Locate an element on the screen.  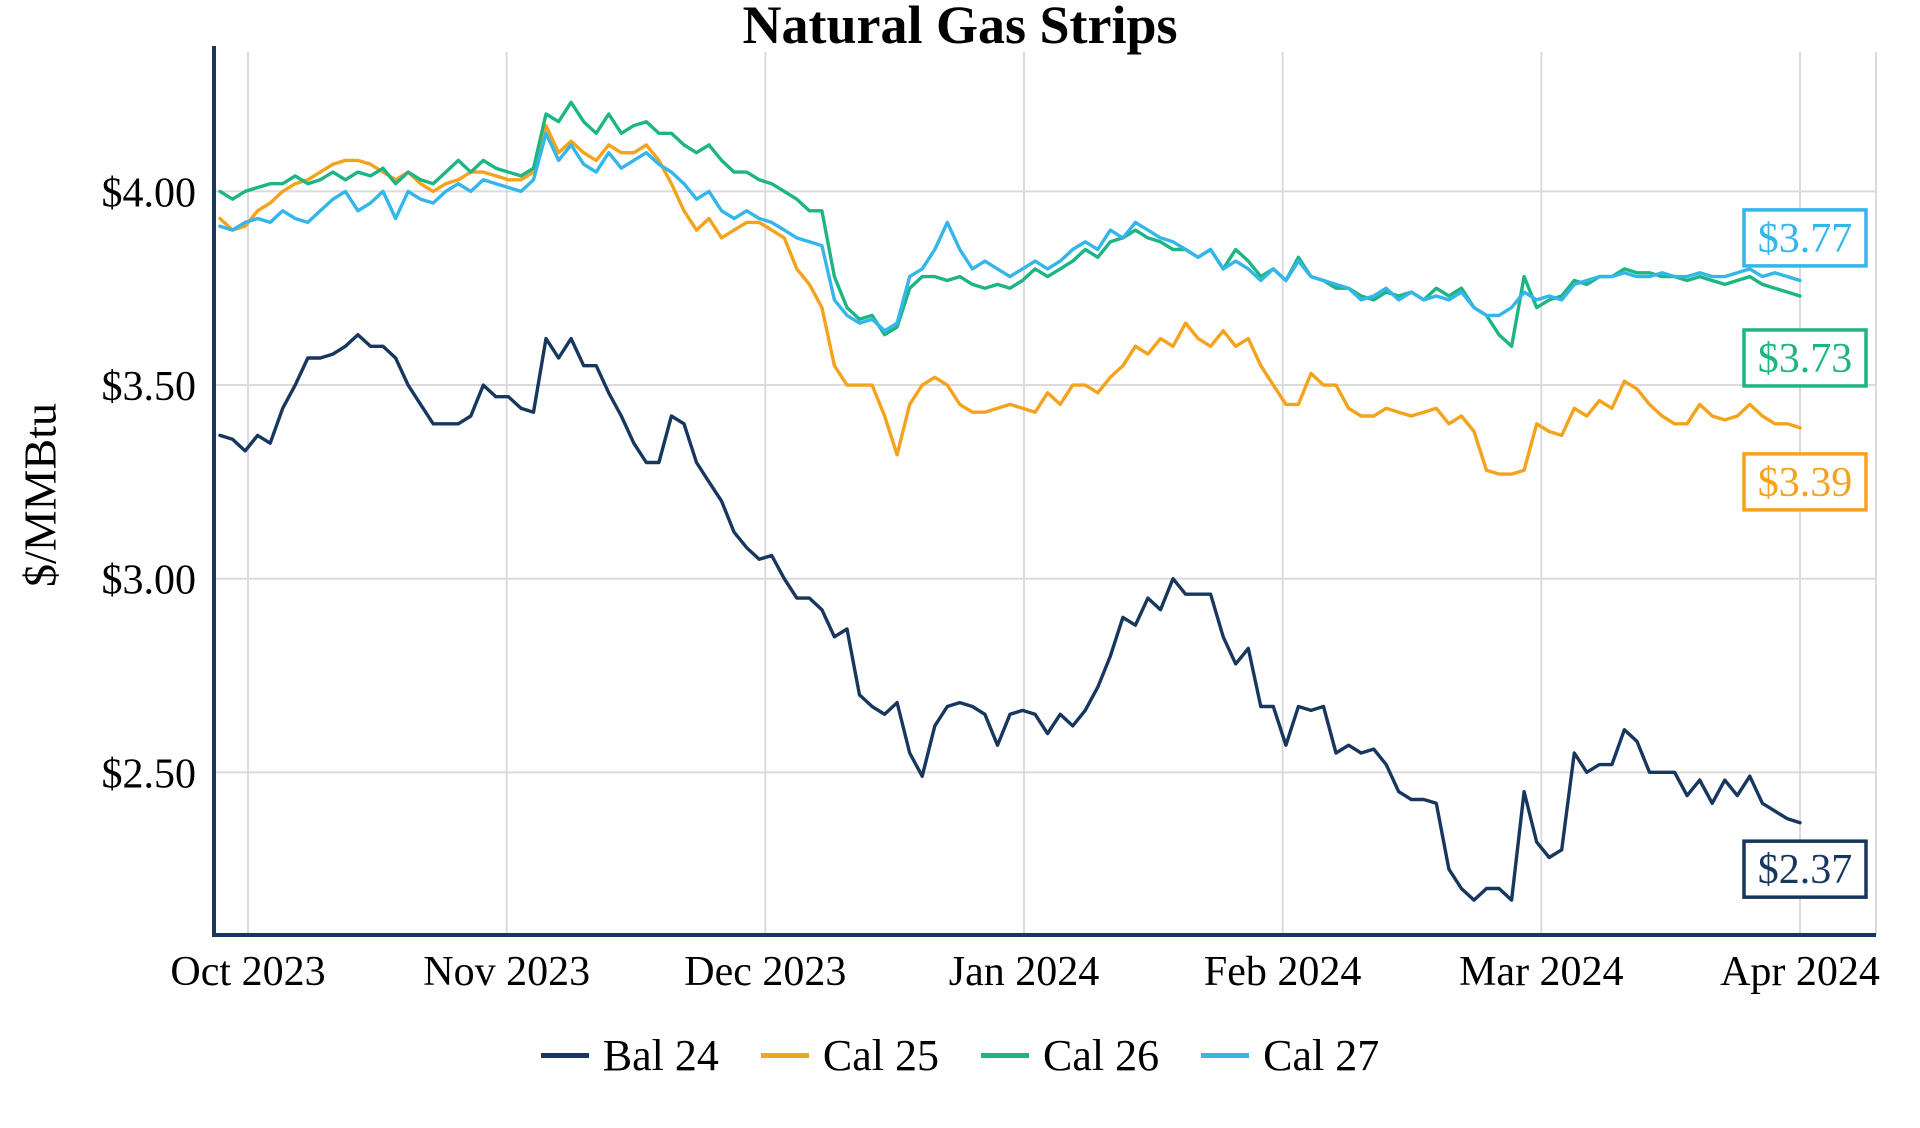
legend-item-cal-27: Cal 27 is located at coordinates (1290, 1055).